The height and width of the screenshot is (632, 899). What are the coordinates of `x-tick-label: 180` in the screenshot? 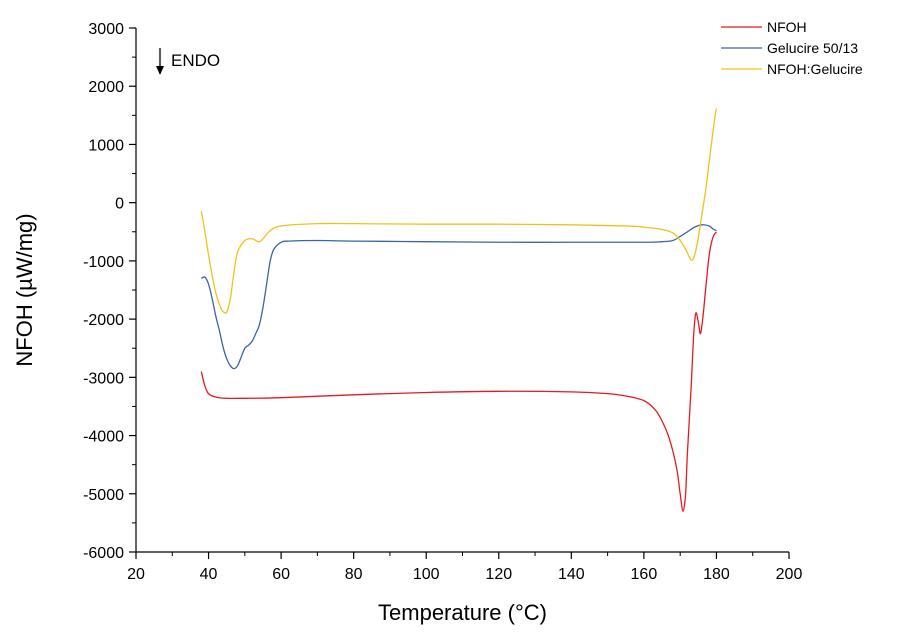 It's located at (716, 574).